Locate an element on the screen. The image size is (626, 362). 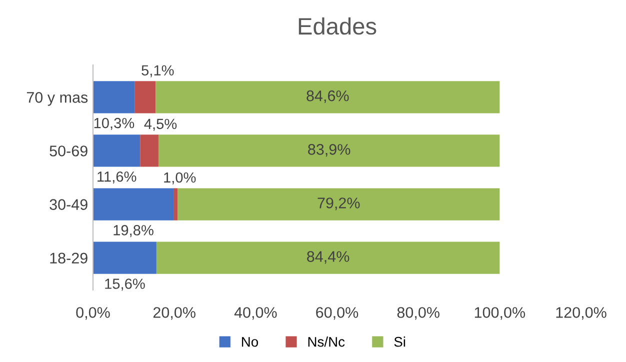
data-label: 19,8% is located at coordinates (134, 231).